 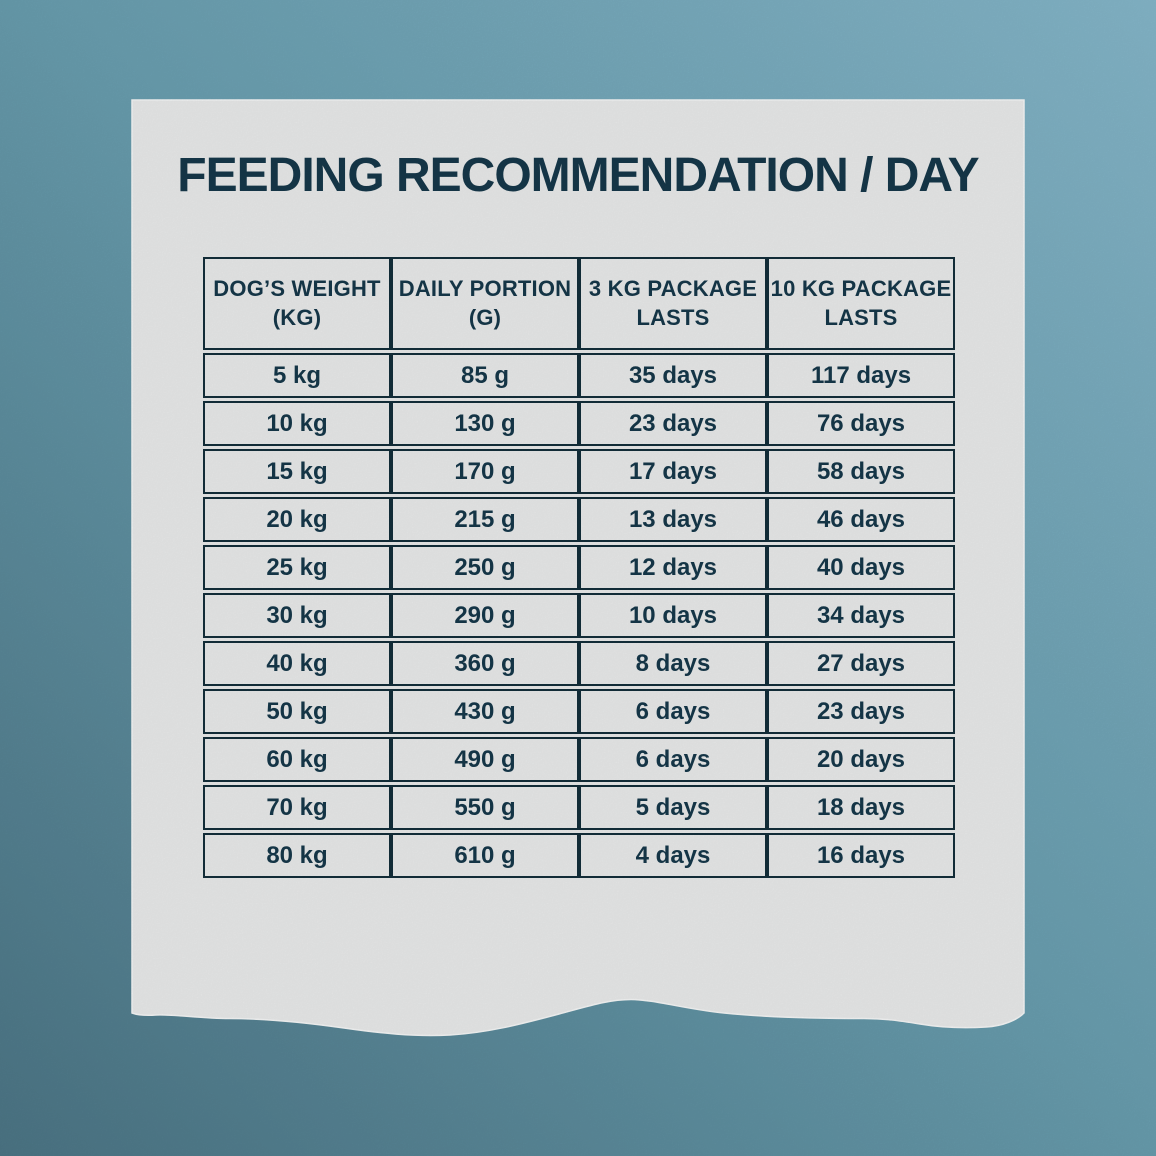 What do you see at coordinates (297, 615) in the screenshot?
I see `table-cell: 30 kg` at bounding box center [297, 615].